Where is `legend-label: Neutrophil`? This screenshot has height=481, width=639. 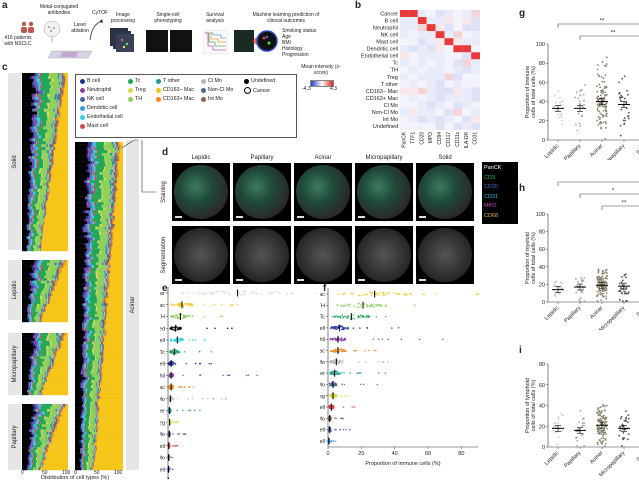 legend-label: Neutrophil is located at coordinates (99, 90).